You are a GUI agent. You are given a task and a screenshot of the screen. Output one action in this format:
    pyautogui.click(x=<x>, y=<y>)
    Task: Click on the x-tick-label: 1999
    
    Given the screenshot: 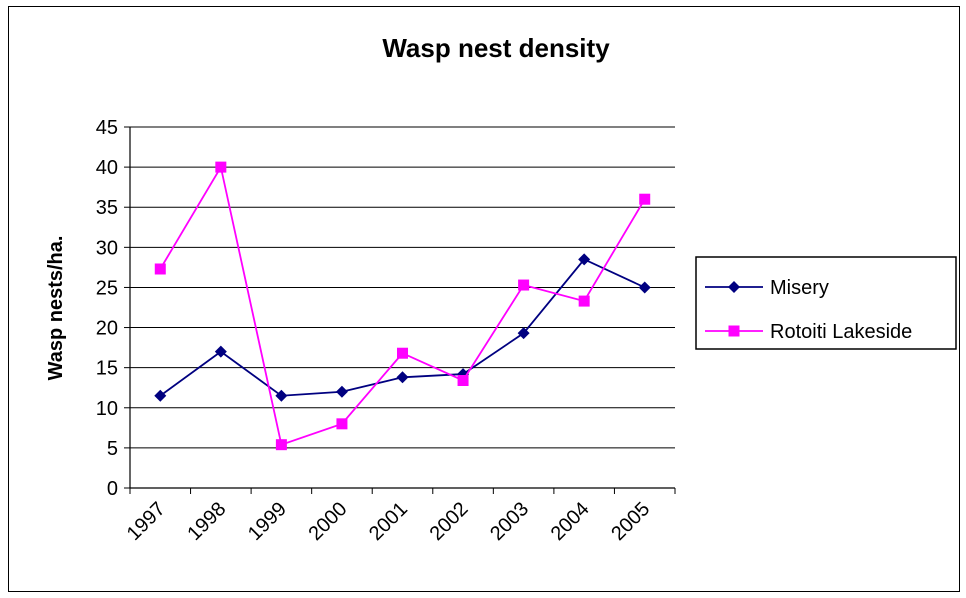 What is the action you would take?
    pyautogui.click(x=267, y=521)
    